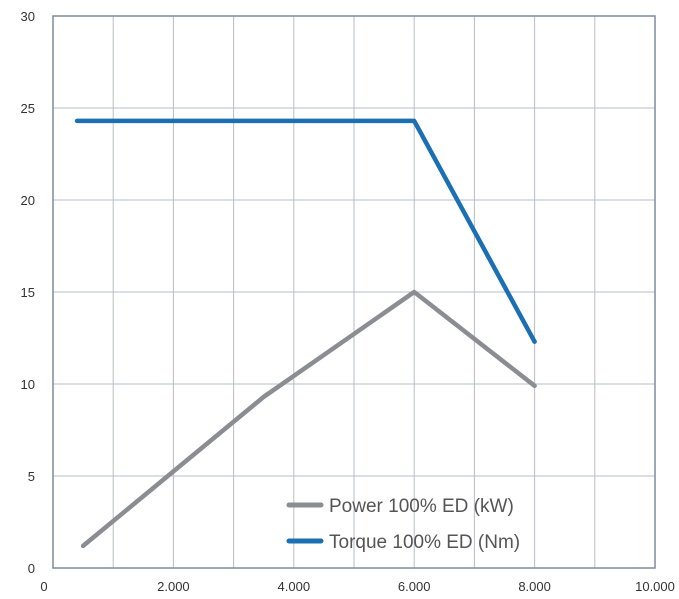 The image size is (679, 599). I want to click on legend-item-power: Power 100% ED (kW), so click(400, 506).